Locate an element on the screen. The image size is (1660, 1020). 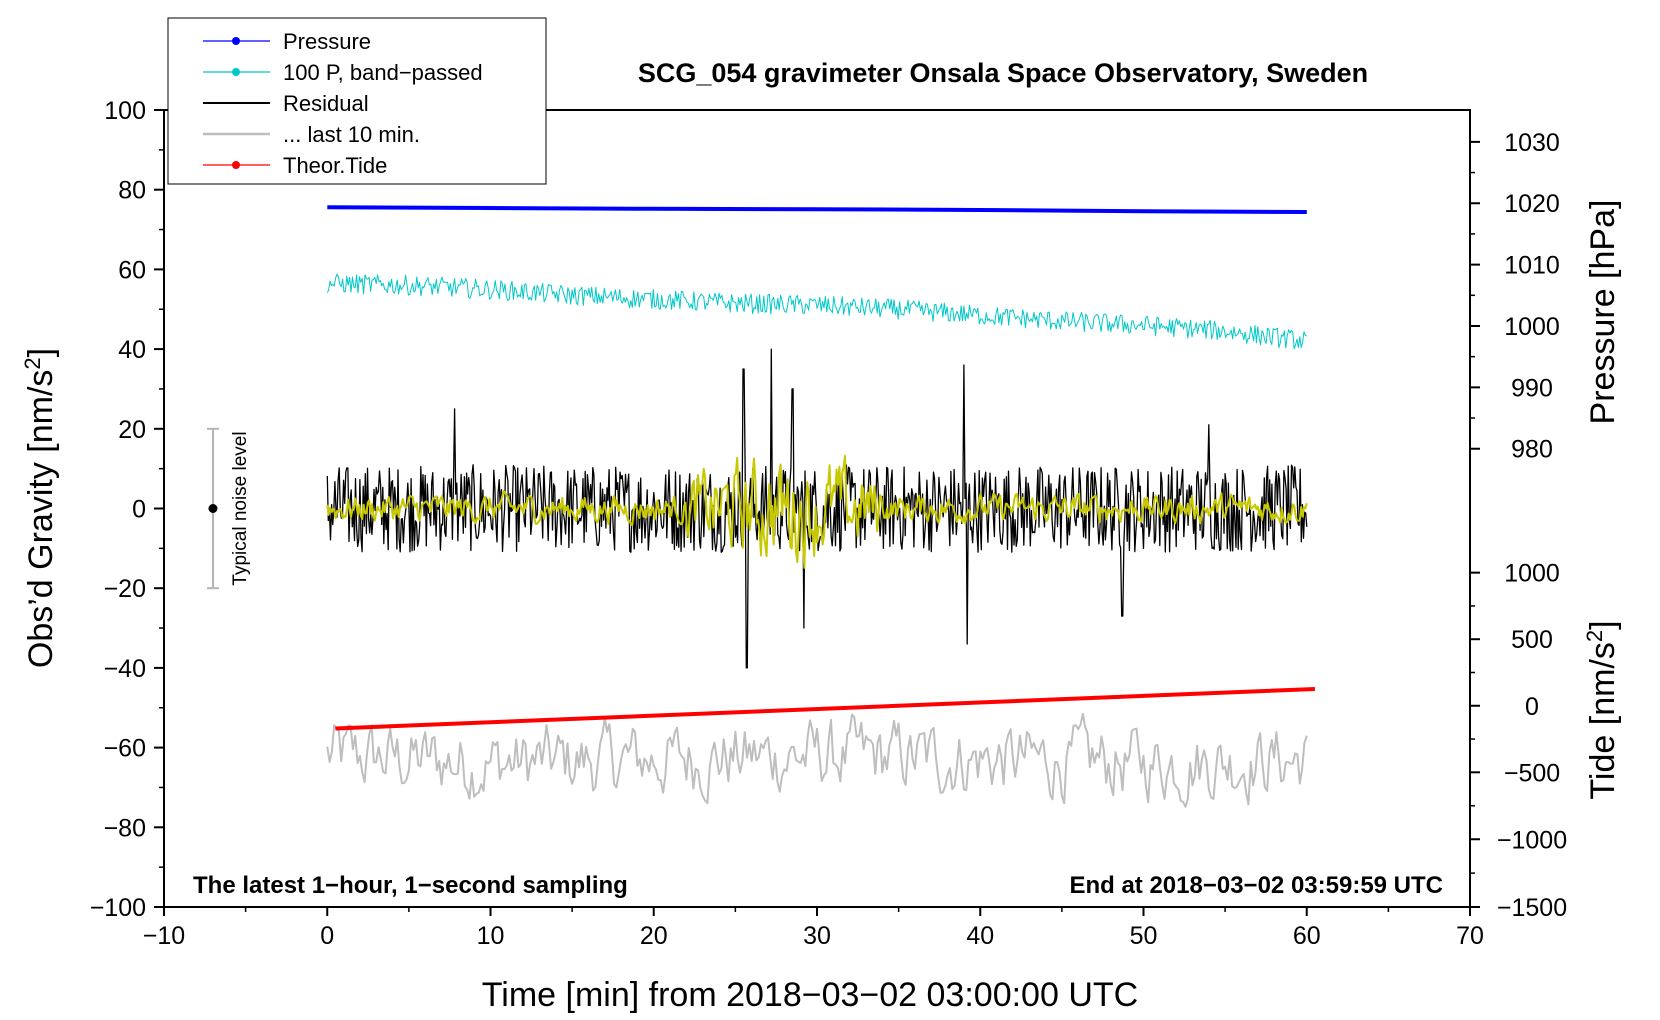
filtered-residual-line is located at coordinates (817, 511).